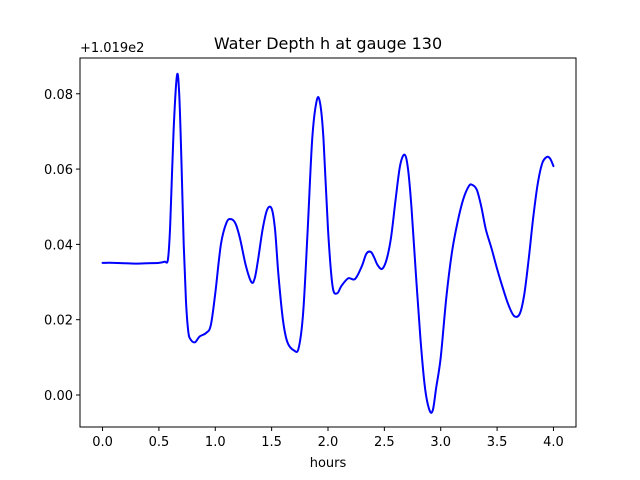 The height and width of the screenshot is (480, 640). I want to click on x-tick-label: 4.0, so click(553, 442).